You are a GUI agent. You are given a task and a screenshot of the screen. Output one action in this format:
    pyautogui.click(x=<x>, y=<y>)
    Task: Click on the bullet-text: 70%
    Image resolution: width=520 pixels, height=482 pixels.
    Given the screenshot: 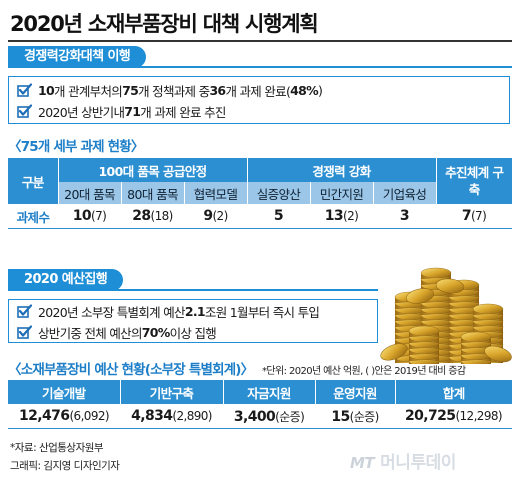 What is the action you would take?
    pyautogui.click(x=156, y=332)
    